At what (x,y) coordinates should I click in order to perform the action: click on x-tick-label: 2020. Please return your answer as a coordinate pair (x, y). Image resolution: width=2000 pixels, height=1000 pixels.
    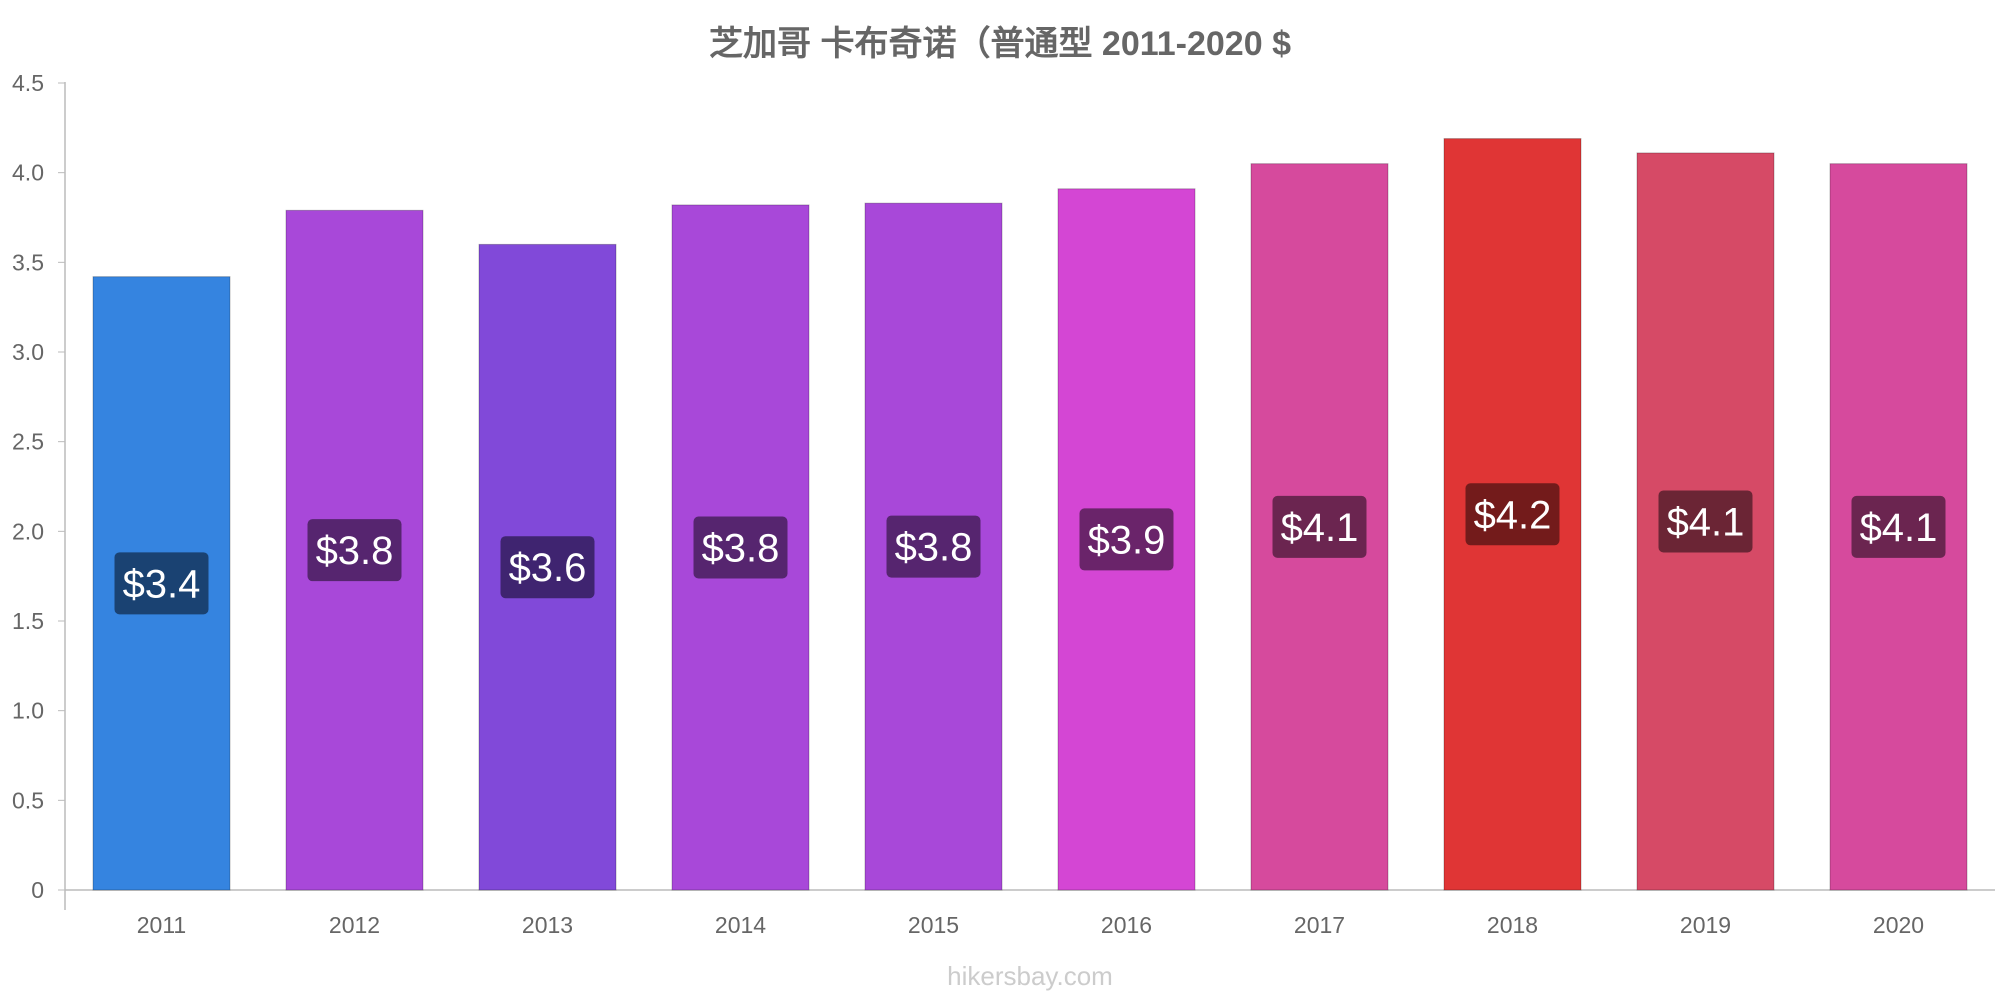
    Looking at the image, I should click on (1898, 925).